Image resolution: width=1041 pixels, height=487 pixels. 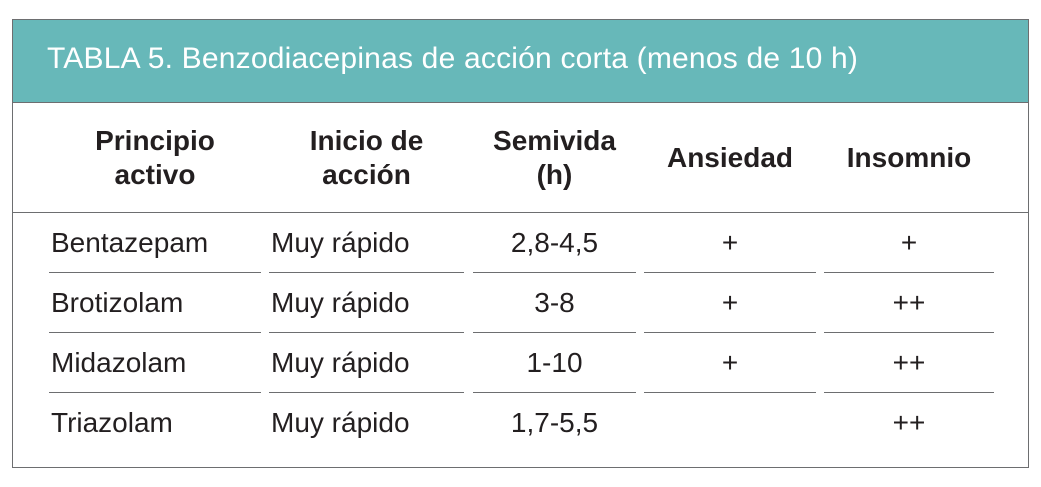 What do you see at coordinates (554, 362) in the screenshot?
I see `cell-semivida: 1-10` at bounding box center [554, 362].